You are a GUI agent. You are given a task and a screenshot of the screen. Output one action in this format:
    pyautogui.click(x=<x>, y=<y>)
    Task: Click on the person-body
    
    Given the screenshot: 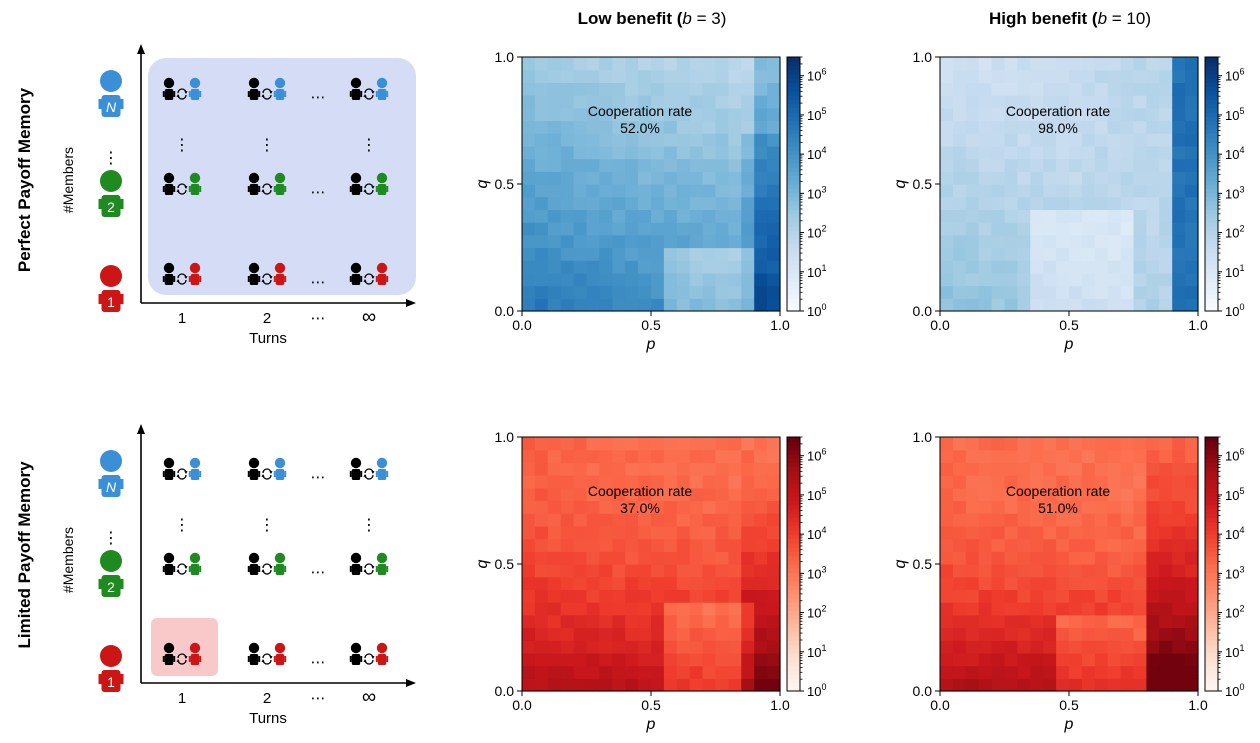 What is the action you would take?
    pyautogui.click(x=169, y=569)
    